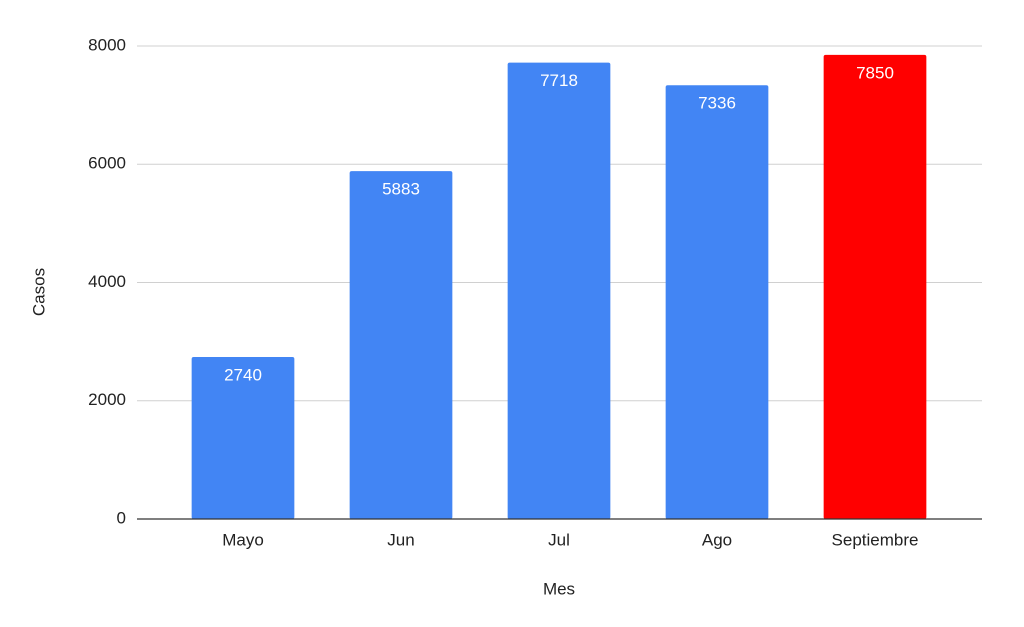  What do you see at coordinates (243, 374) in the screenshot?
I see `data-label: 2740` at bounding box center [243, 374].